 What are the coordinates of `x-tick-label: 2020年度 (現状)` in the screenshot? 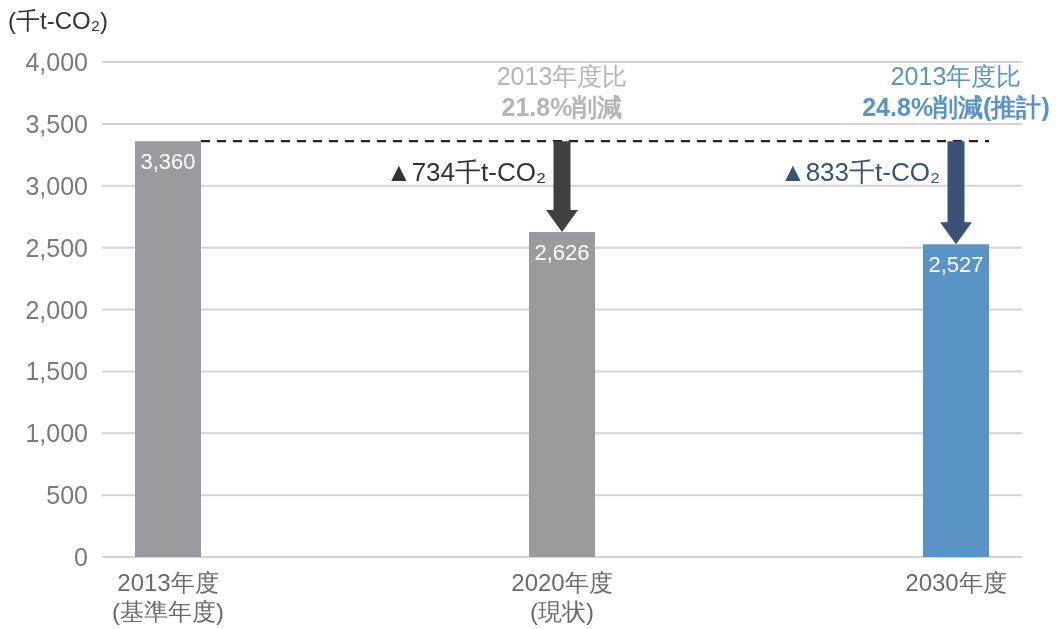 It's located at (562, 597).